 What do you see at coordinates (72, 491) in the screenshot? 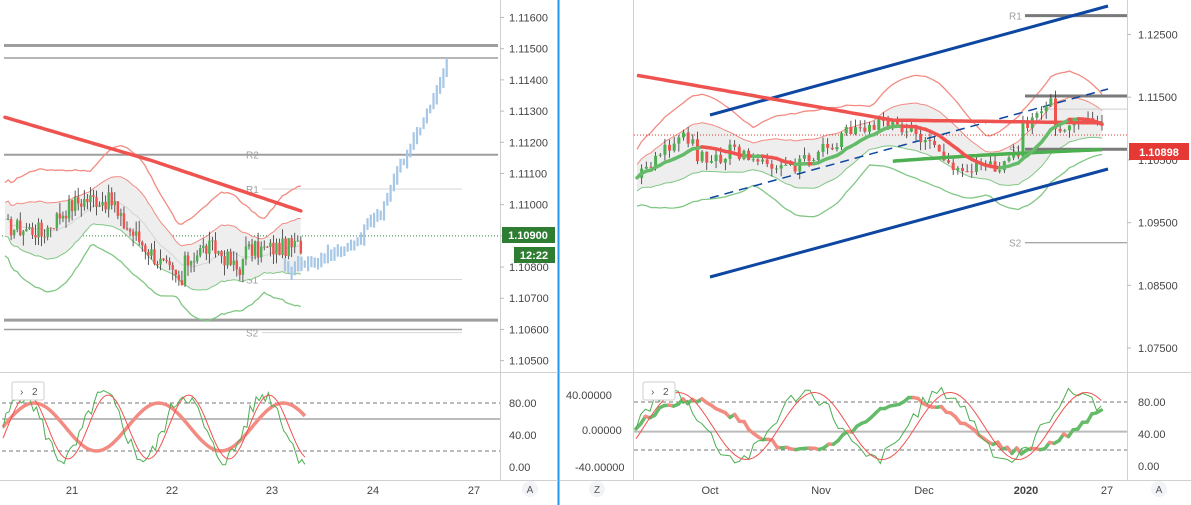
I see `left-x-tick-label: 21` at bounding box center [72, 491].